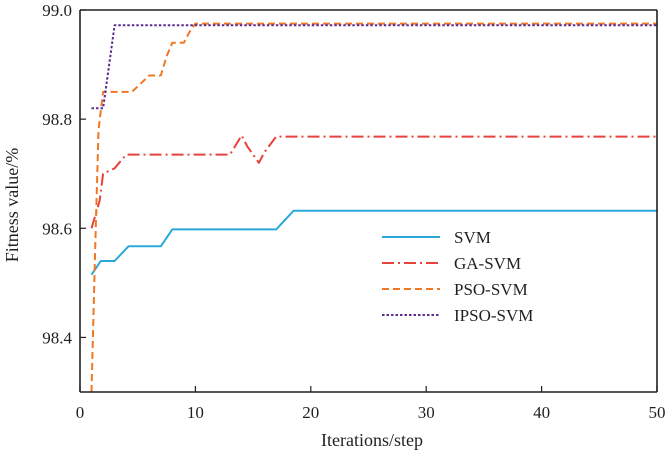 The image size is (666, 454). I want to click on series-line-svm, so click(373, 242).